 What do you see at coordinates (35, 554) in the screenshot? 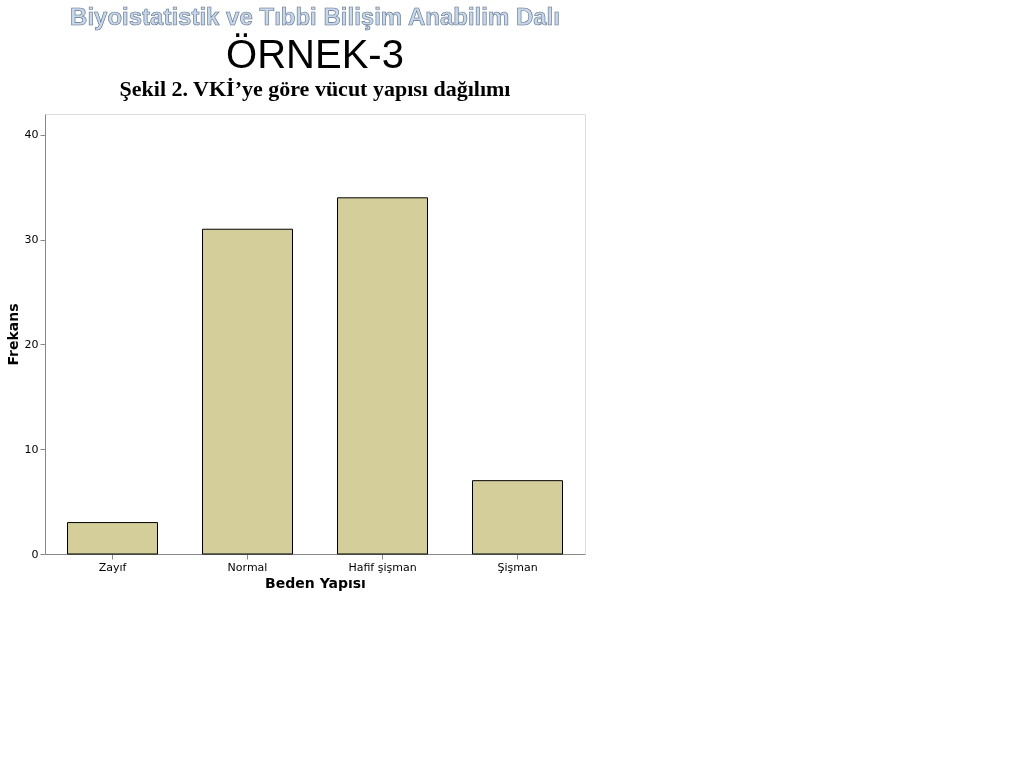
I see `y-tick-label: 0` at bounding box center [35, 554].